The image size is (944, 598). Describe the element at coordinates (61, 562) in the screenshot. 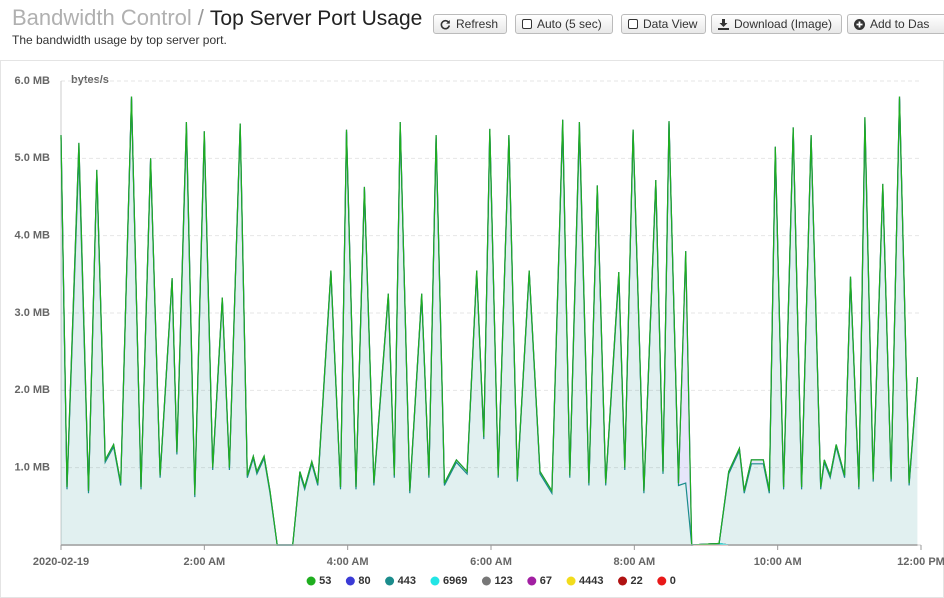

I see `x-tick-label: 2020-02-19` at that location.